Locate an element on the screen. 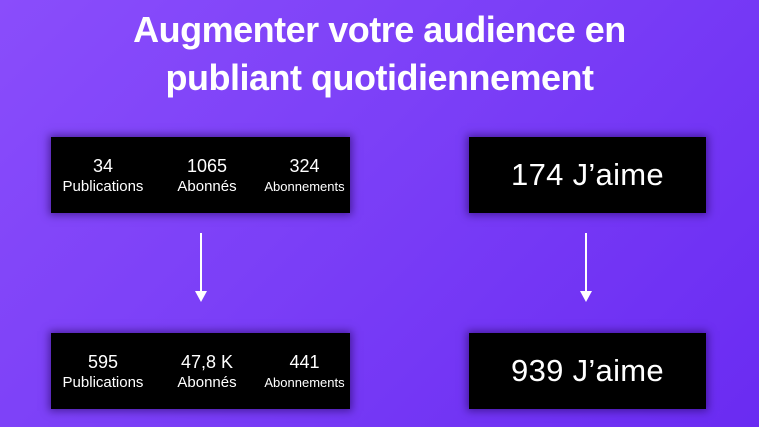  after-likes-card: 939 J’aime is located at coordinates (587, 371).